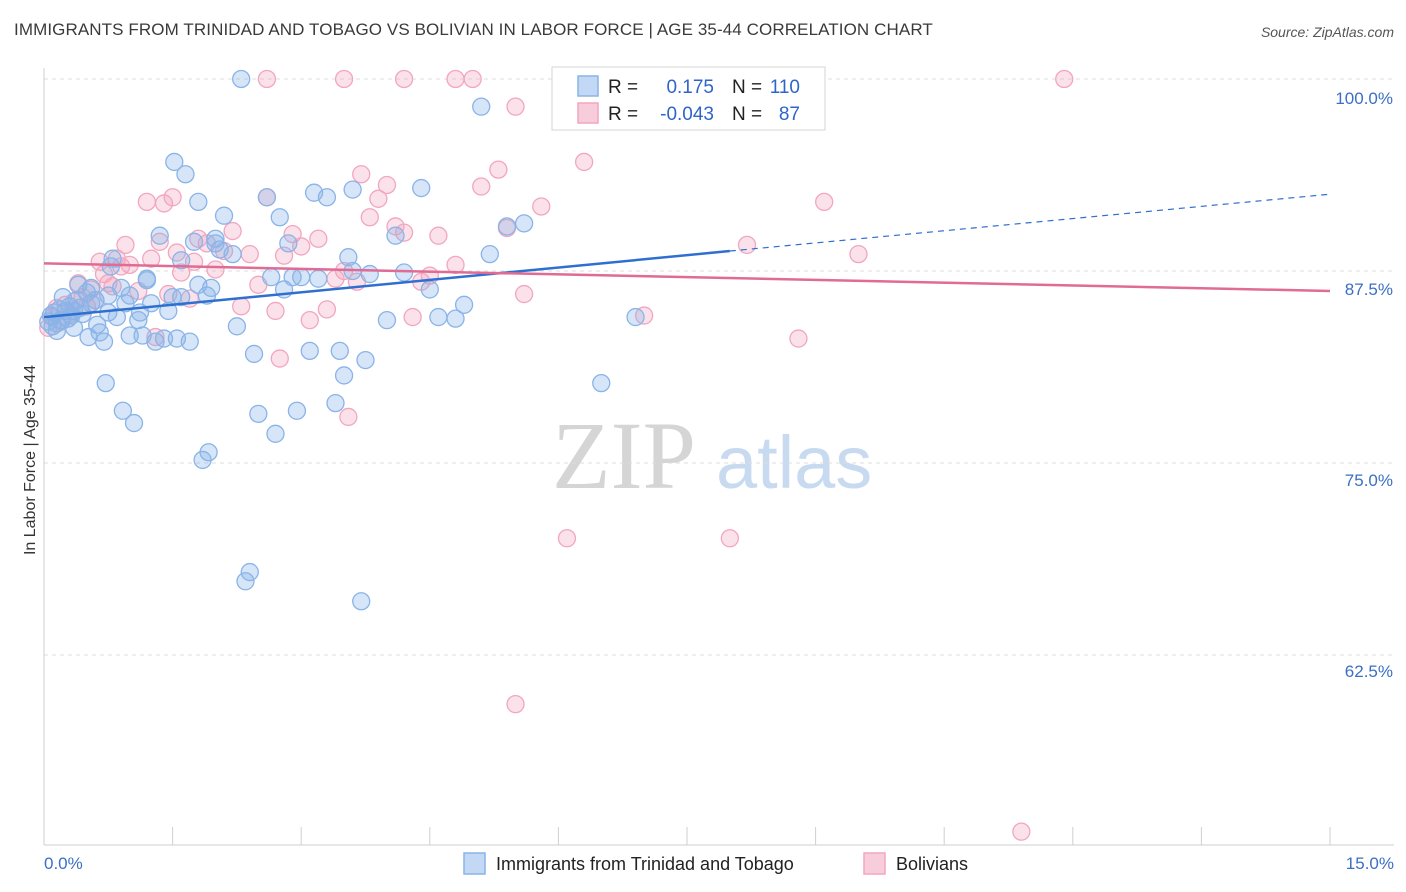 The width and height of the screenshot is (1406, 892). Describe the element at coordinates (747, 114) in the screenshot. I see `legend-n-label-2: N =` at that location.